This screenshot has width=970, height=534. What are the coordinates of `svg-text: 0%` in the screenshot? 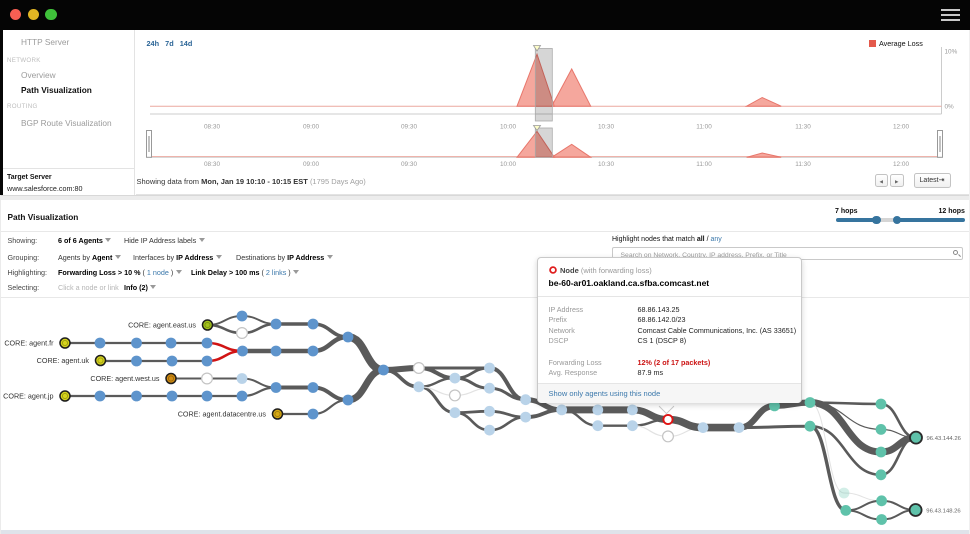 It's located at (950, 107).